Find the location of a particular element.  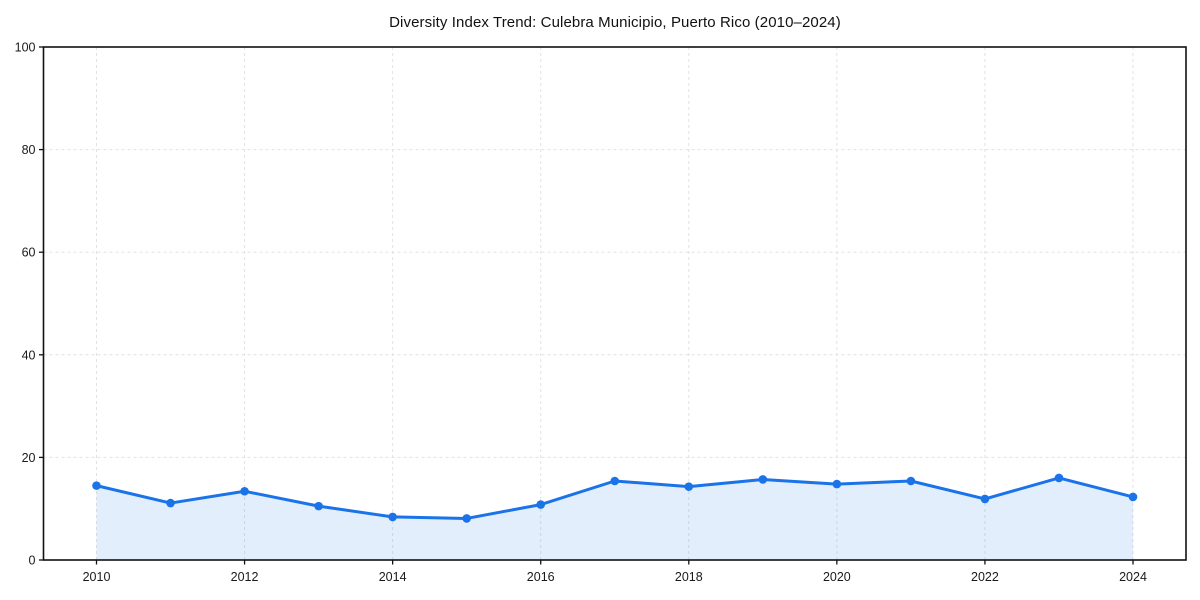

x-tick-label: 2012 is located at coordinates (245, 577).